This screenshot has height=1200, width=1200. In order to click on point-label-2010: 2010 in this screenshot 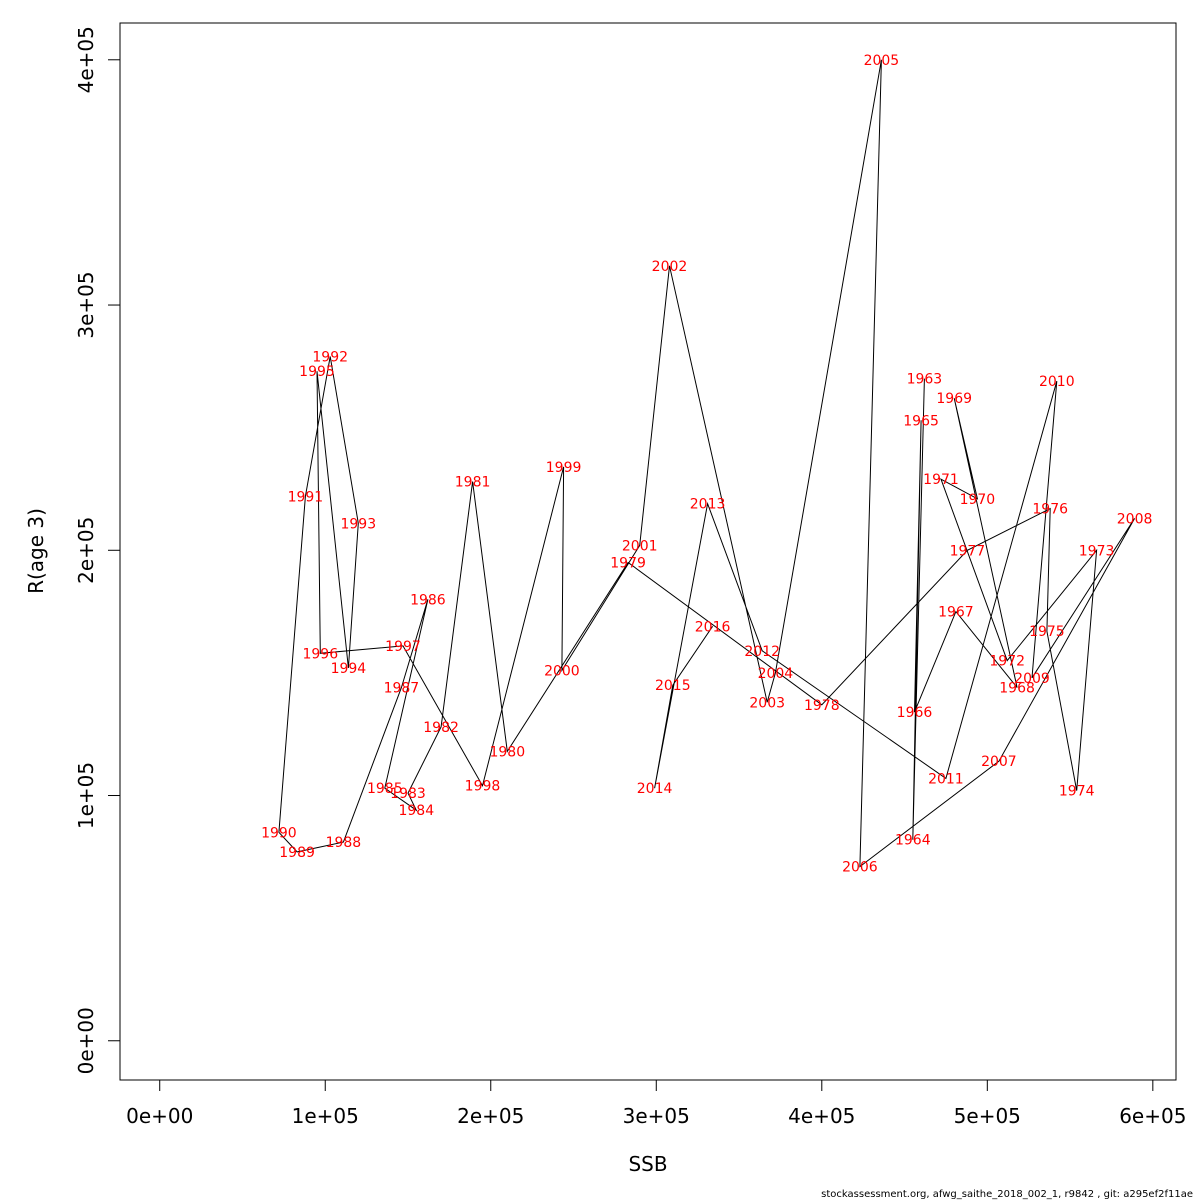, I will do `click(1057, 382)`.